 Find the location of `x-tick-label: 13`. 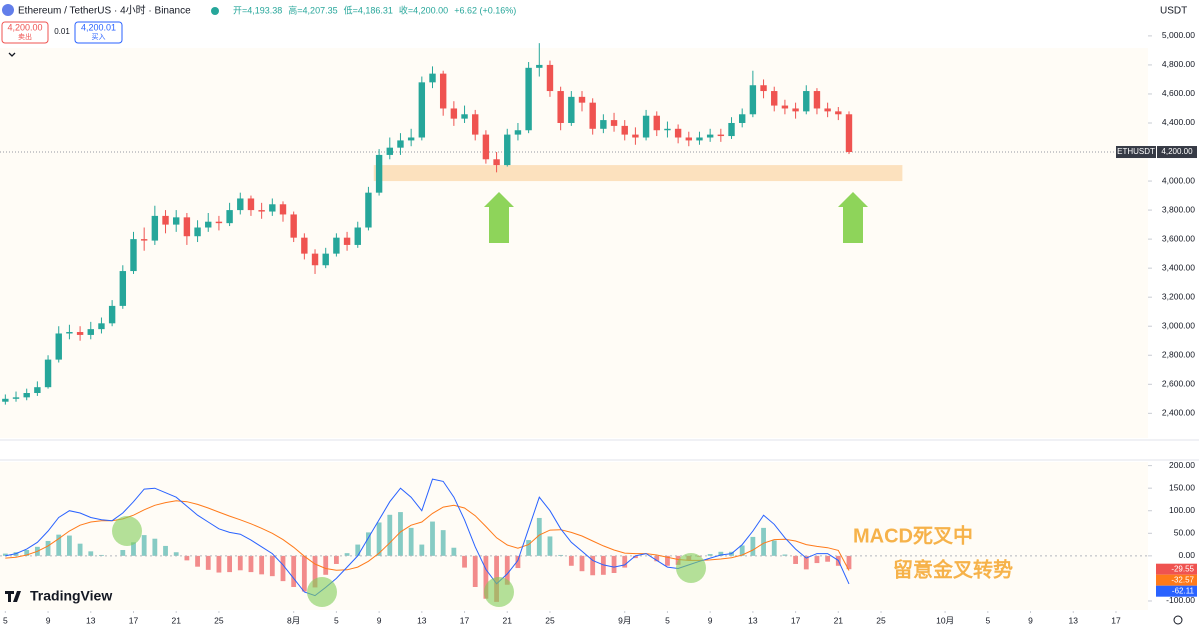

x-tick-label: 13 is located at coordinates (91, 620).